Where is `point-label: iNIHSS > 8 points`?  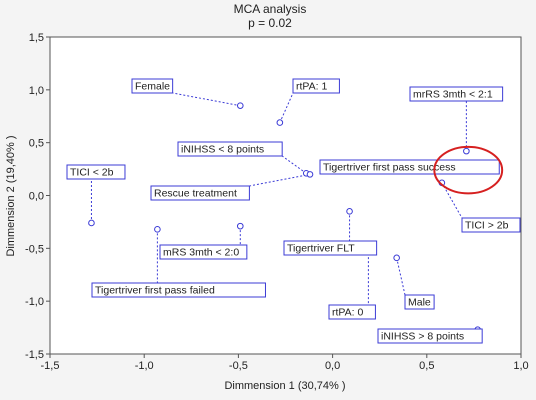 point-label: iNIHSS > 8 points is located at coordinates (422, 337).